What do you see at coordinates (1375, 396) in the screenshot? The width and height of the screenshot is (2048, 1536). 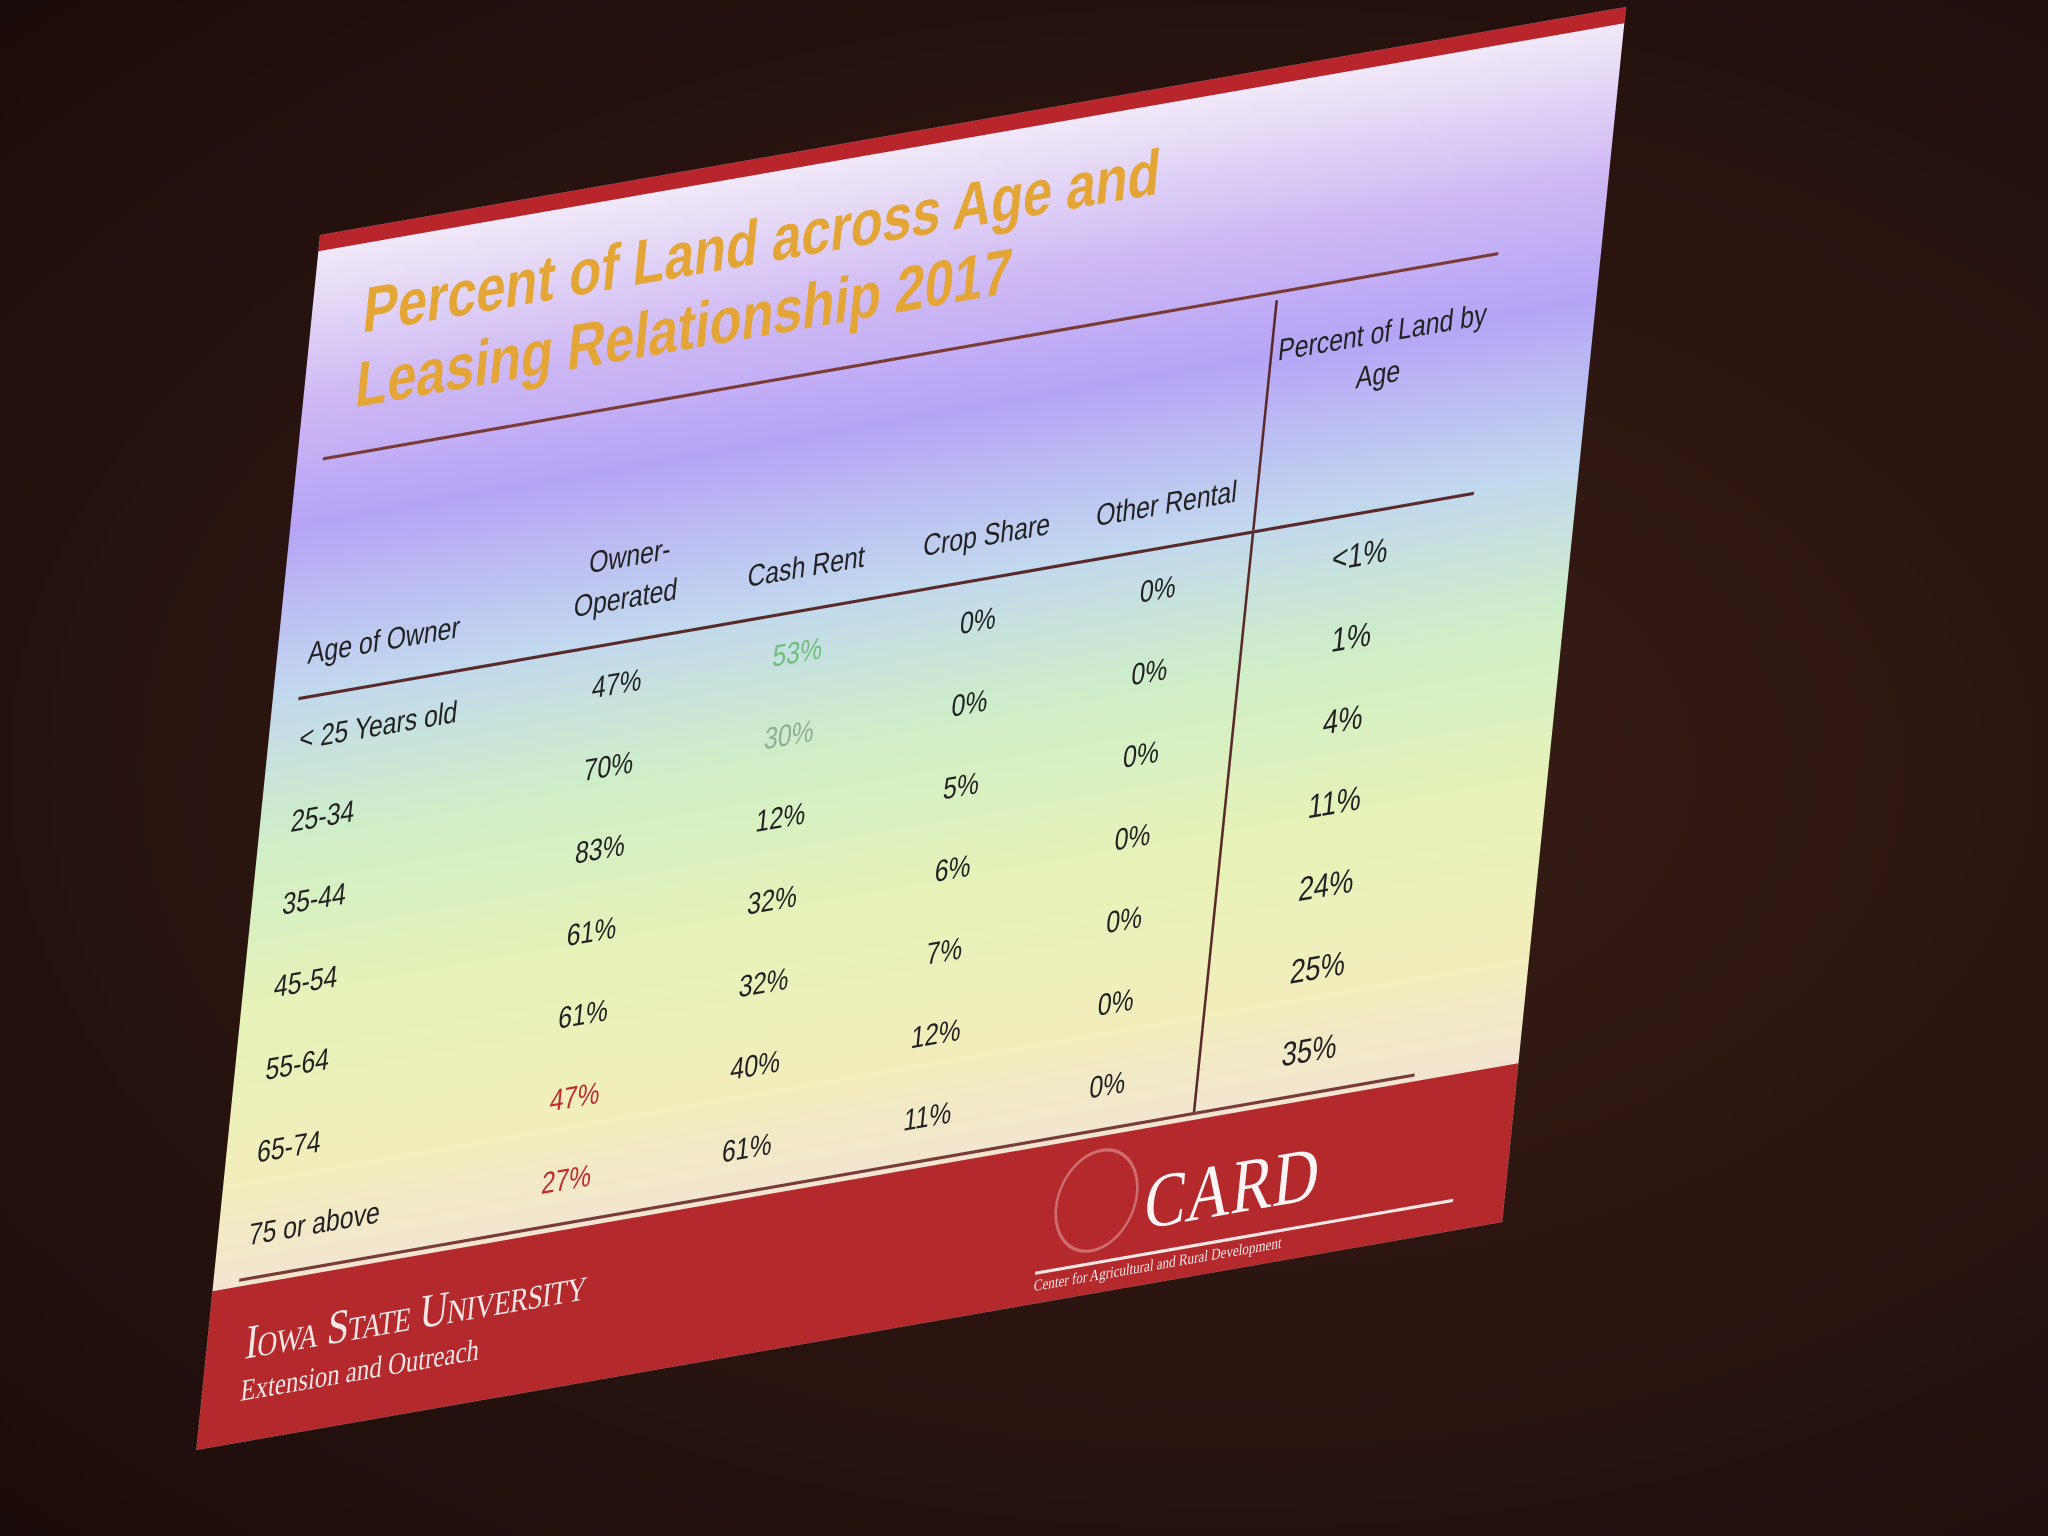 I see `column-header: Percent of Land by Age` at bounding box center [1375, 396].